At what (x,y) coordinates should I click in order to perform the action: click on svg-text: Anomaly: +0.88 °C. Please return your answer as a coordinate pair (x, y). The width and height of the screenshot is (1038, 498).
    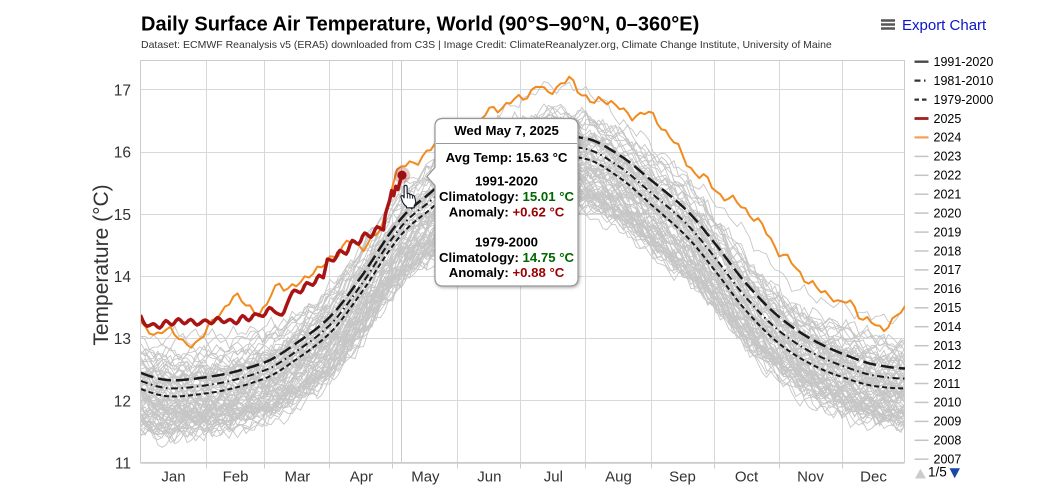
    Looking at the image, I should click on (507, 272).